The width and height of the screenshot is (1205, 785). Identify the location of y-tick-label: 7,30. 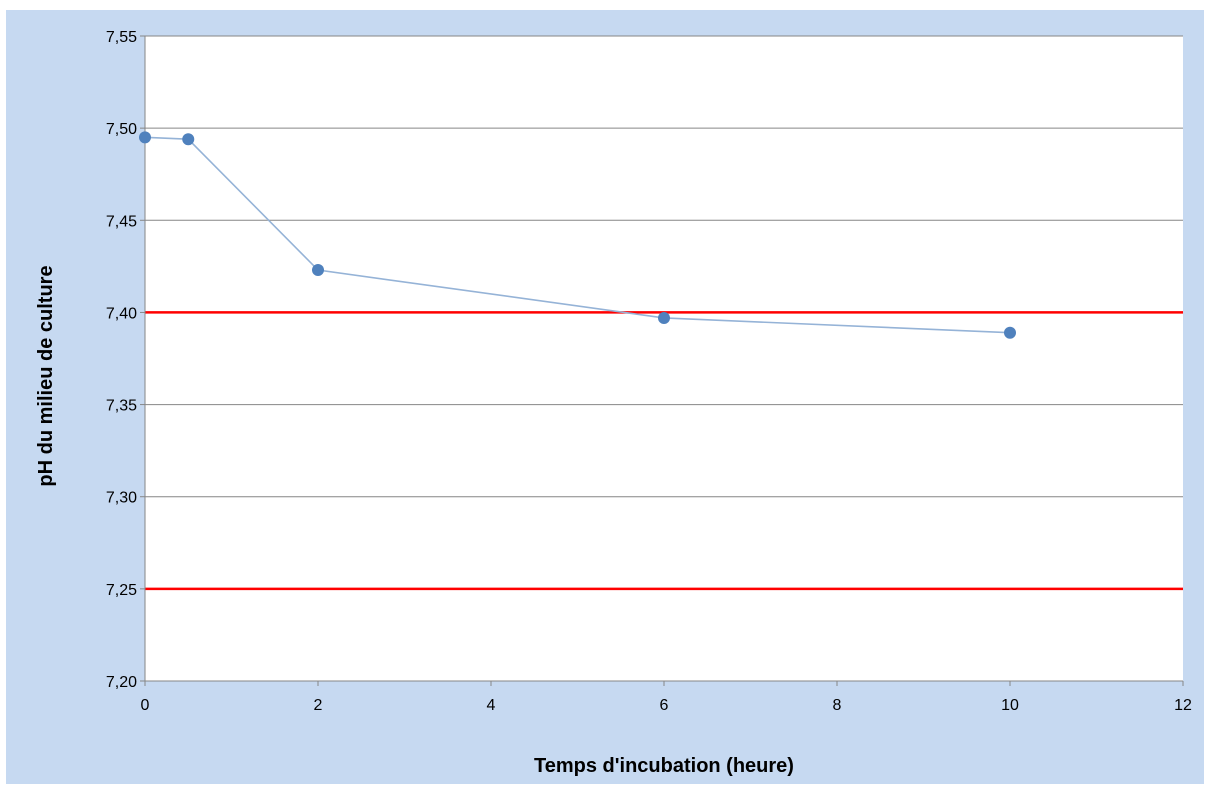
(121, 498).